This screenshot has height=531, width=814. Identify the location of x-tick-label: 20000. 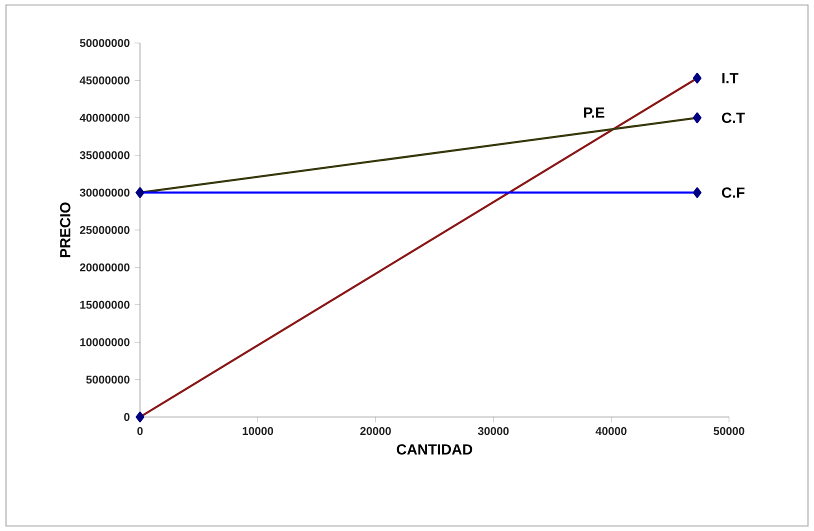
(375, 431).